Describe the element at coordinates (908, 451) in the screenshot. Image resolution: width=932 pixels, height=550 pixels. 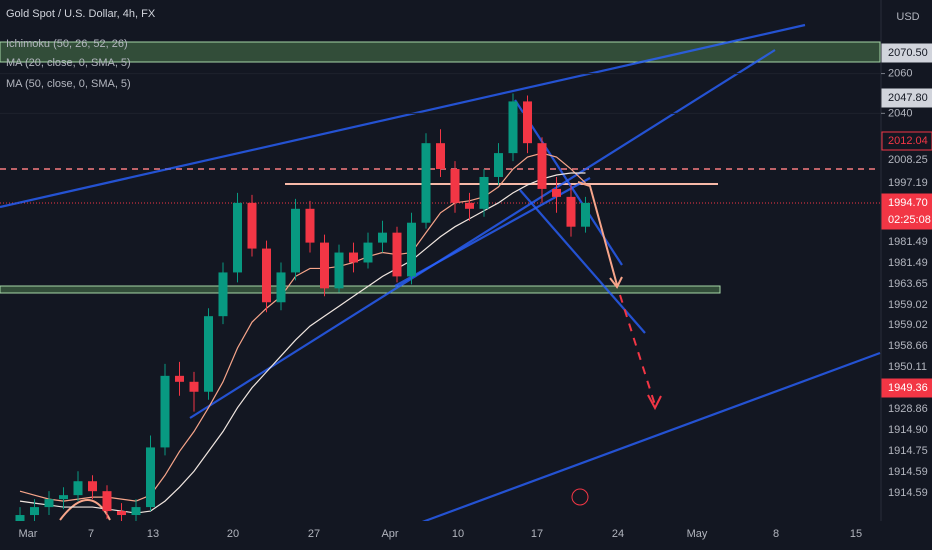
I see `price-label: 1914.75` at that location.